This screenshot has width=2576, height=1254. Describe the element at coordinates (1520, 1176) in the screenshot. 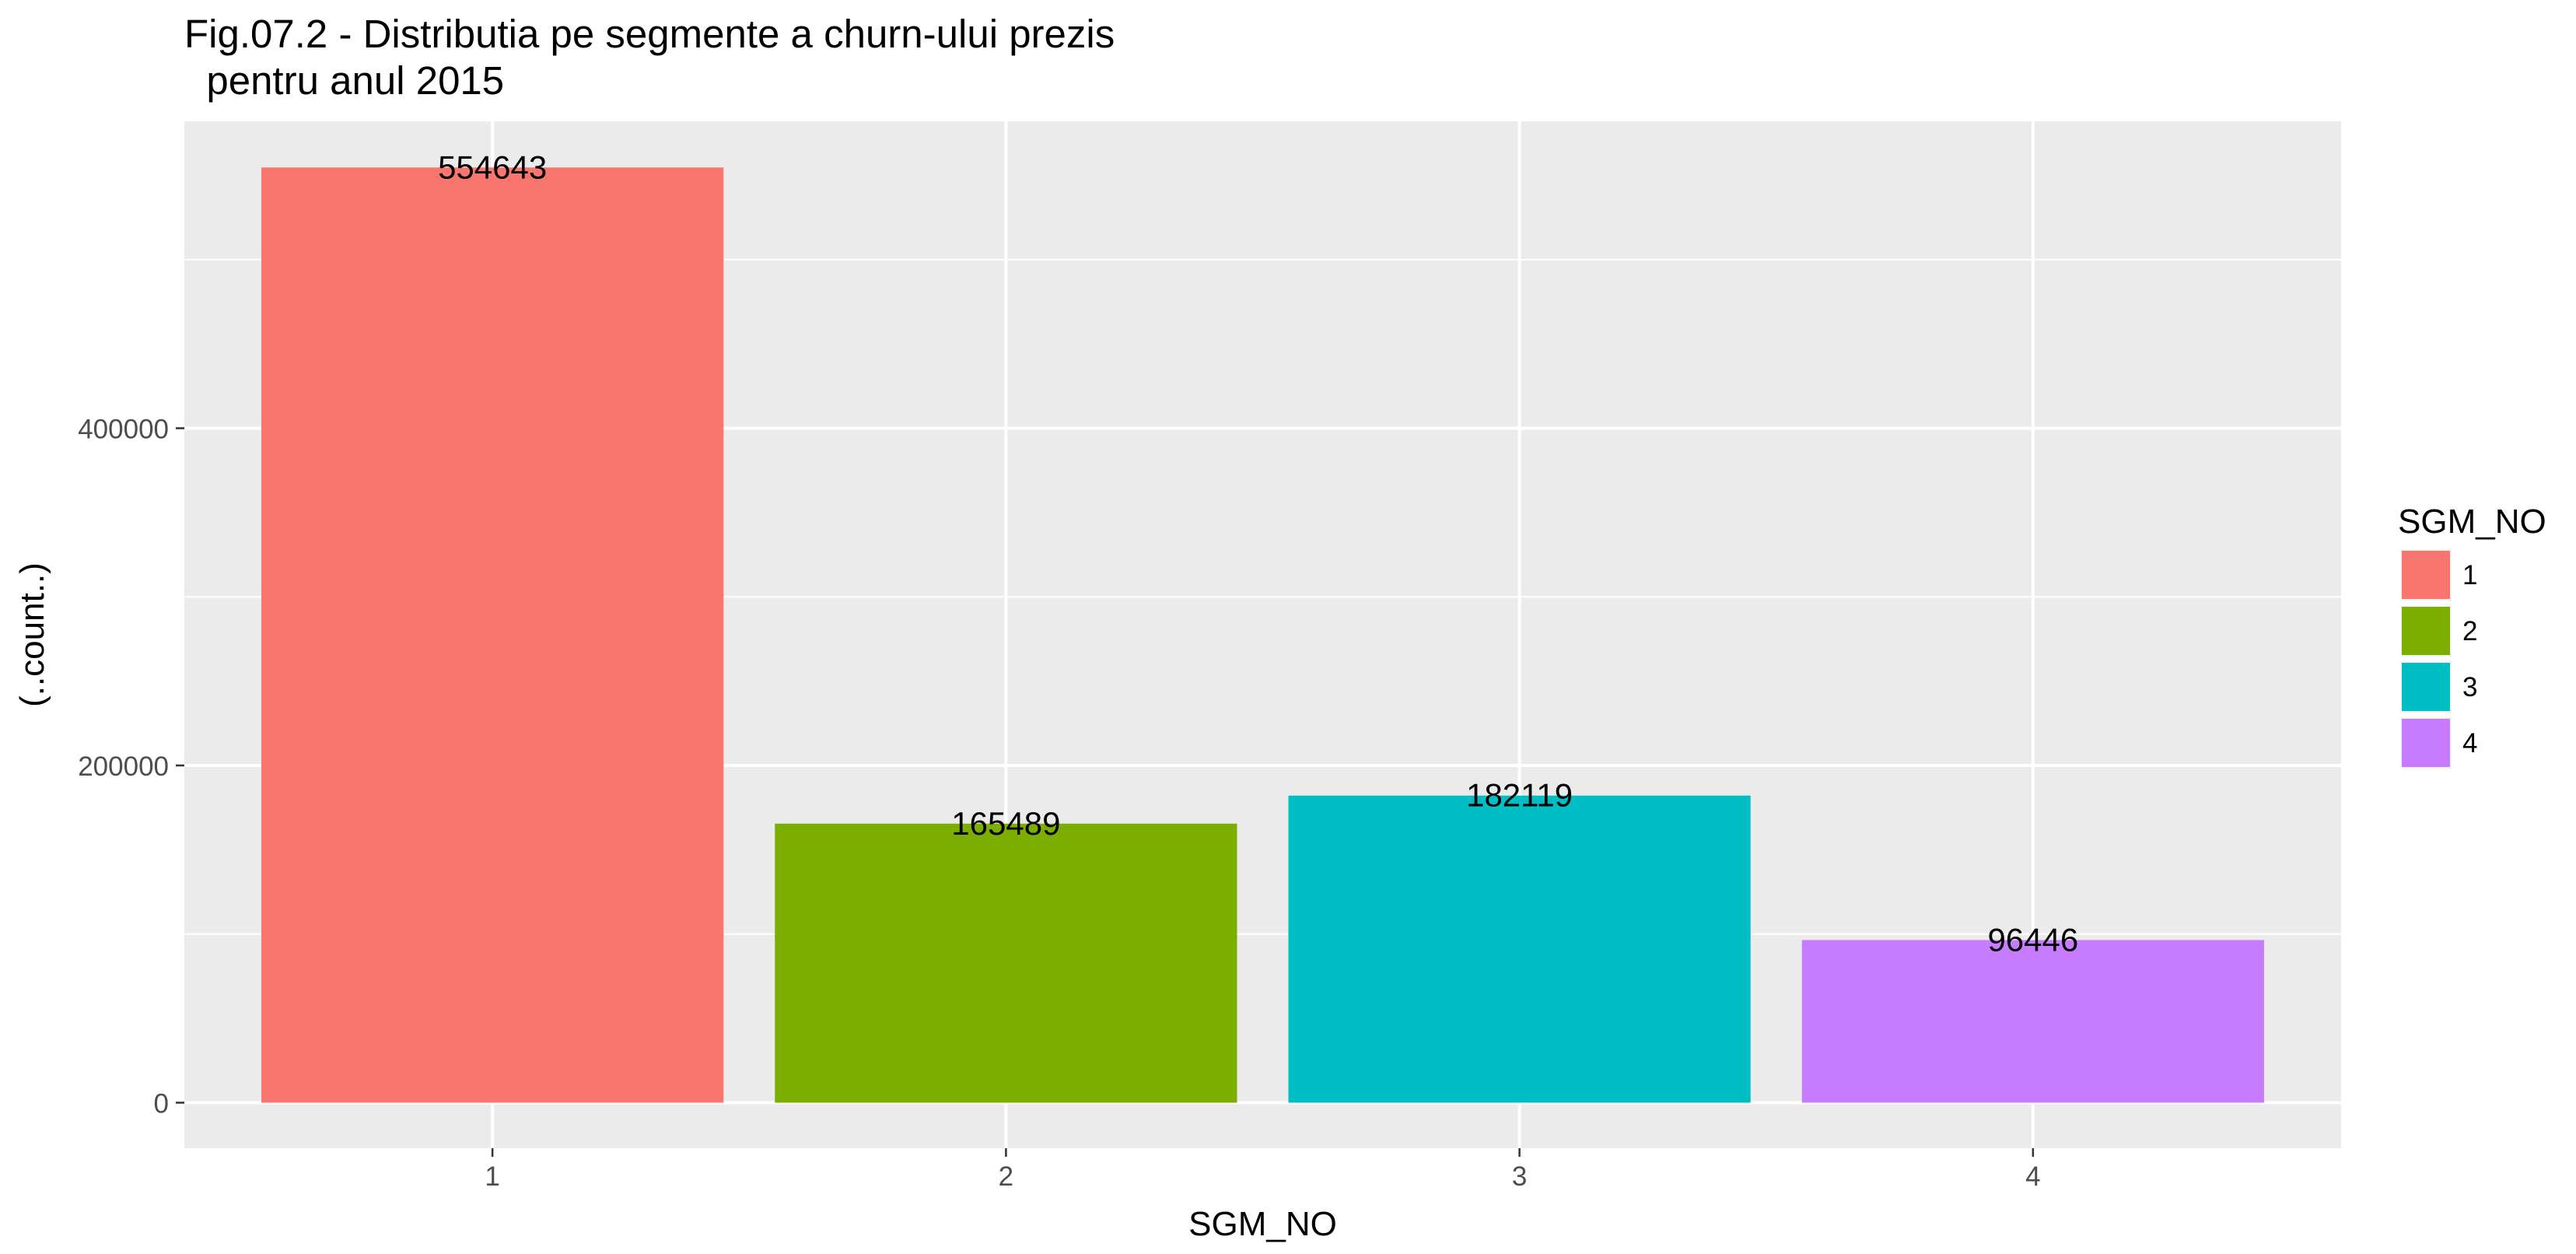

I see `x-tick-label: 3` at that location.